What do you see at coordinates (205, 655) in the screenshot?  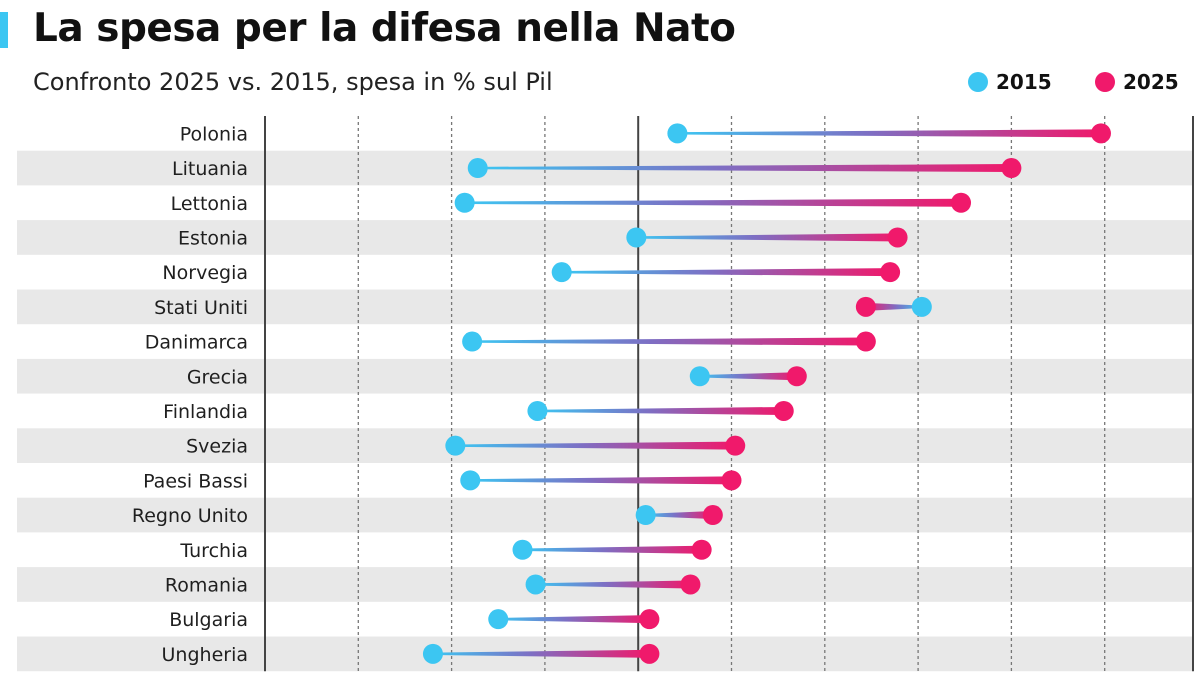 I see `row-label: Ungheria` at bounding box center [205, 655].